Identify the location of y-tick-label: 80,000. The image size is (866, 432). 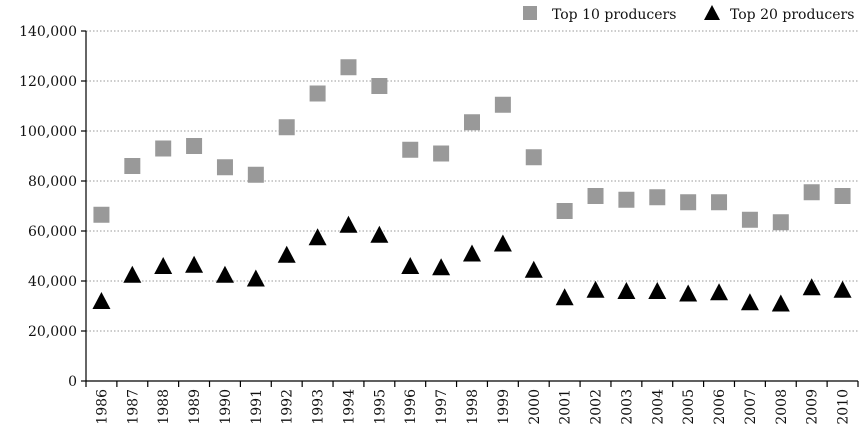
(52, 182).